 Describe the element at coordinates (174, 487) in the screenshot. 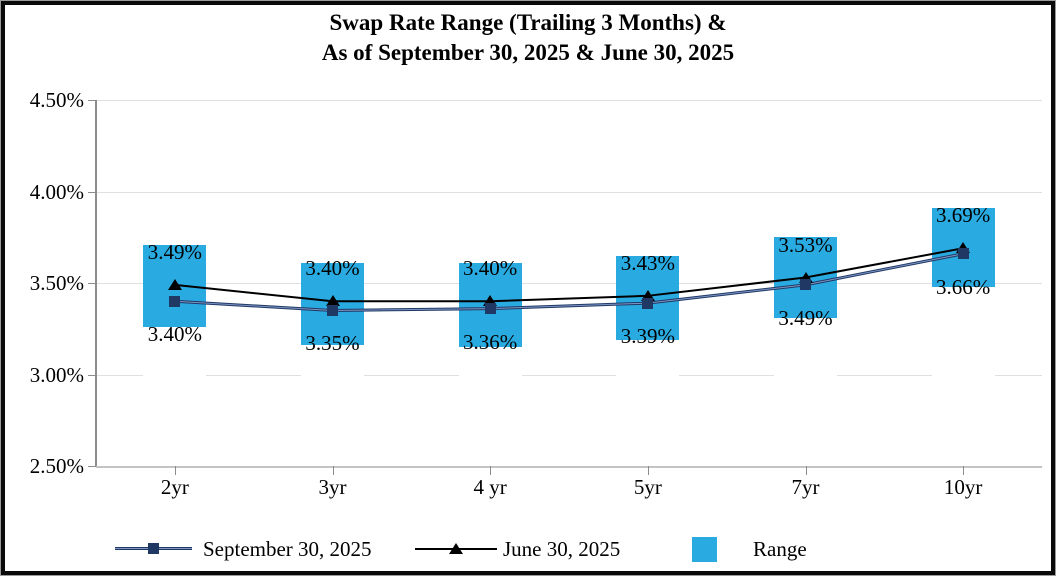

I see `x-axis-label: 2yr` at that location.